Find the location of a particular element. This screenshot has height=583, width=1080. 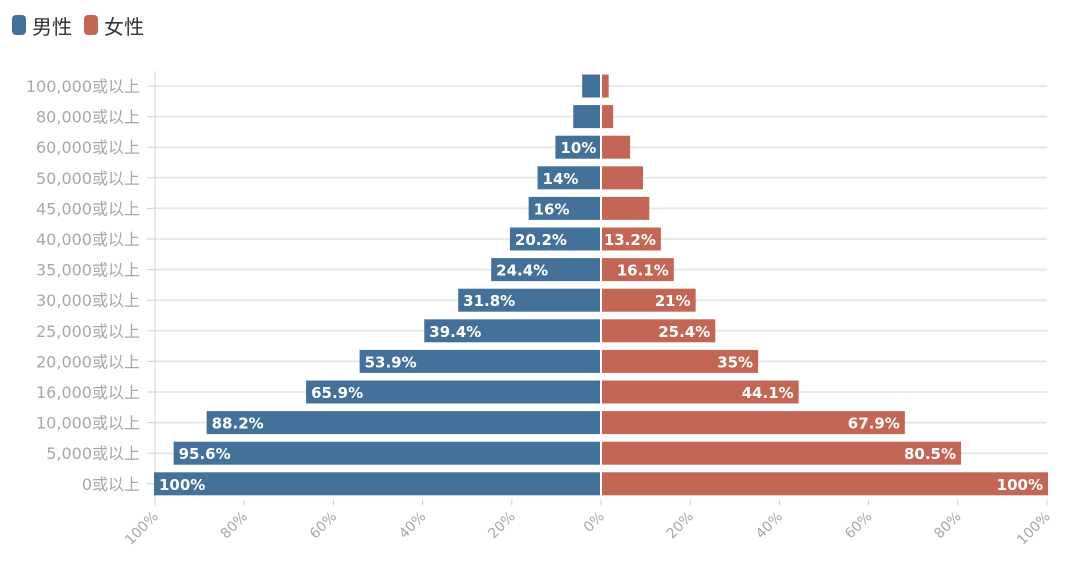

legend-label-male: 男性 is located at coordinates (52, 26).